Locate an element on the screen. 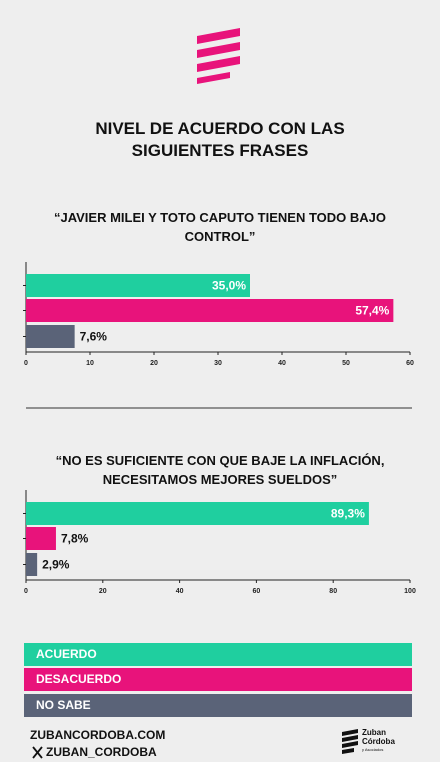 This screenshot has height=762, width=440. value-label: 35,0% is located at coordinates (229, 286).